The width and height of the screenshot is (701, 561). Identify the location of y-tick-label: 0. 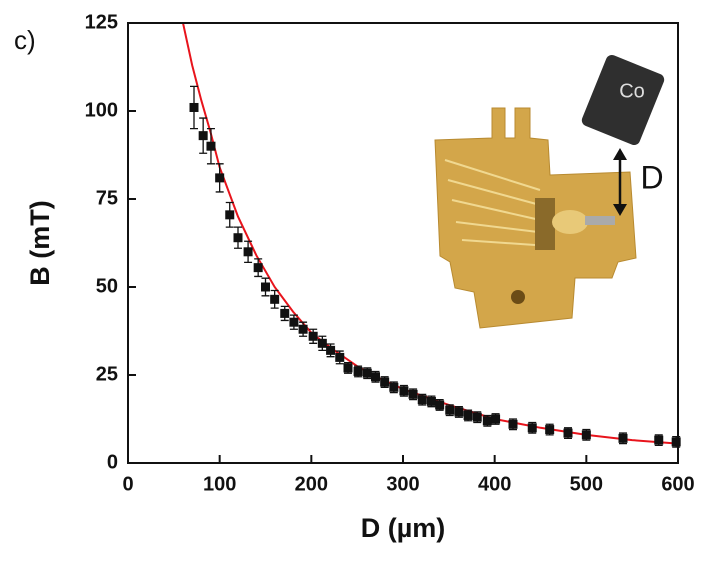
(112, 462).